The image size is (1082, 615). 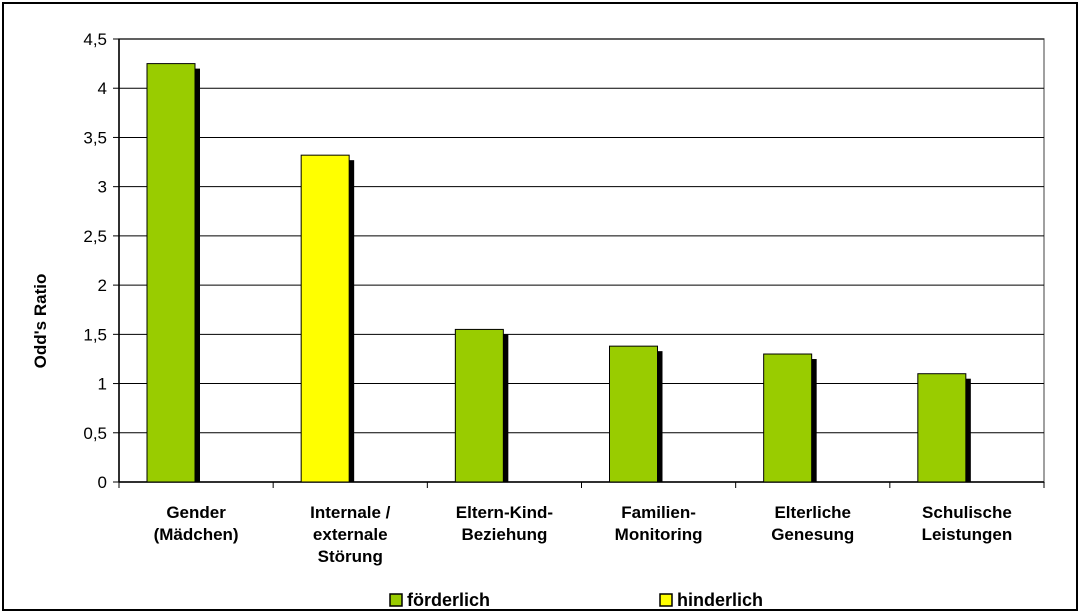 What do you see at coordinates (812, 512) in the screenshot?
I see `x-category-label: Elterliche` at bounding box center [812, 512].